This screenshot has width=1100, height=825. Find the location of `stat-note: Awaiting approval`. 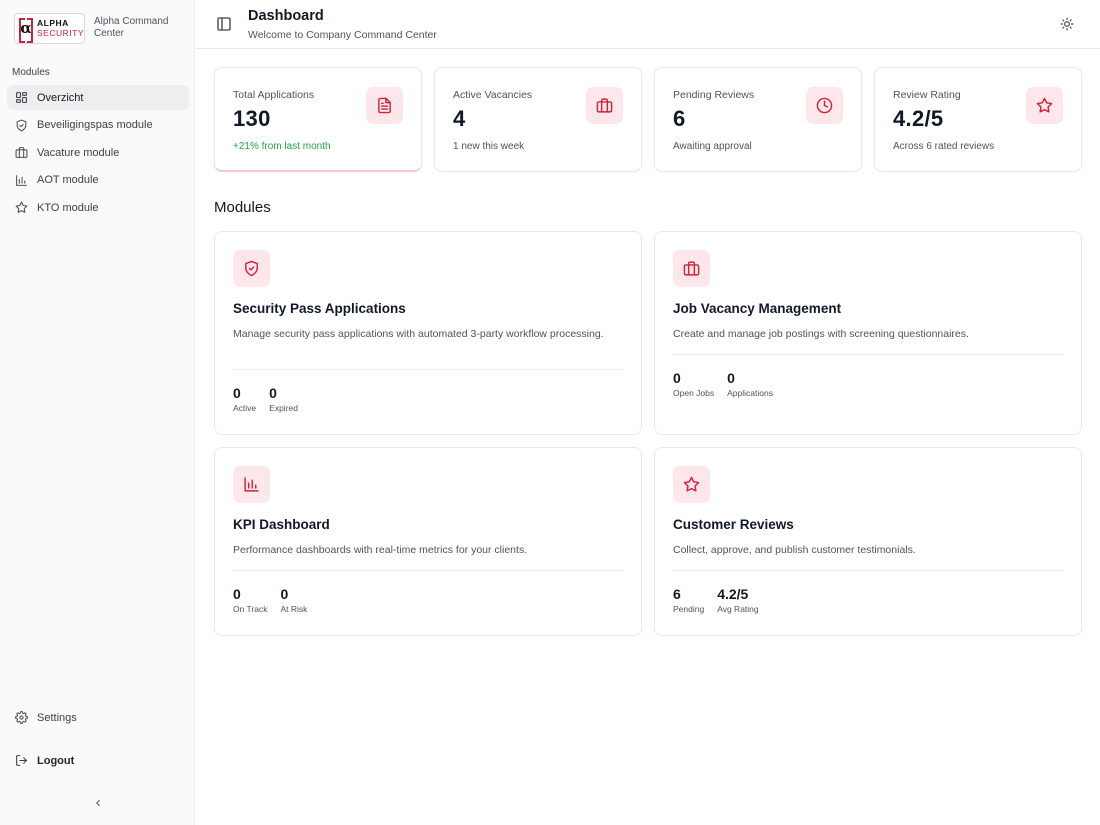

stat-note: Awaiting approval is located at coordinates (712, 146).